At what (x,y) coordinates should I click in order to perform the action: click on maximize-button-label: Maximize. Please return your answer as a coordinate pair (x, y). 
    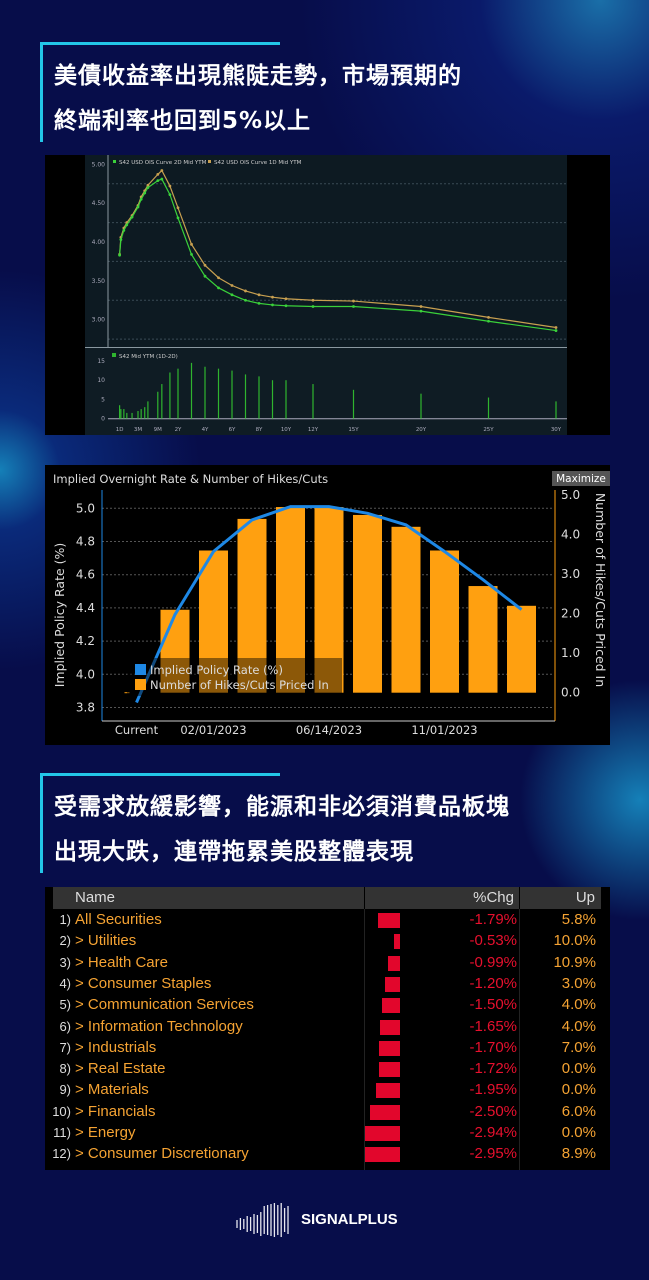
    Looking at the image, I should click on (581, 479).